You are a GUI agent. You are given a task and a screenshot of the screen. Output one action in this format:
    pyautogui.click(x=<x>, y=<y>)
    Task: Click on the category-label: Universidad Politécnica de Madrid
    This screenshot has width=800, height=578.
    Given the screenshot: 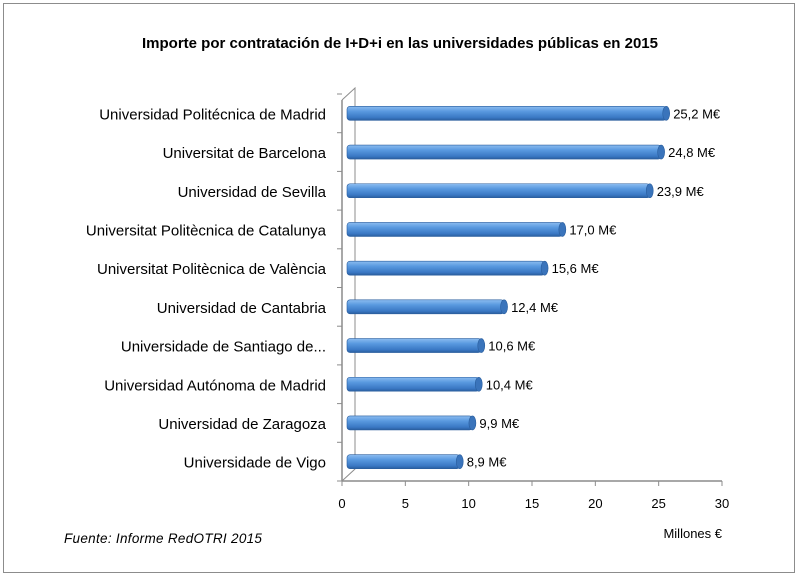 What is the action you would take?
    pyautogui.click(x=212, y=114)
    